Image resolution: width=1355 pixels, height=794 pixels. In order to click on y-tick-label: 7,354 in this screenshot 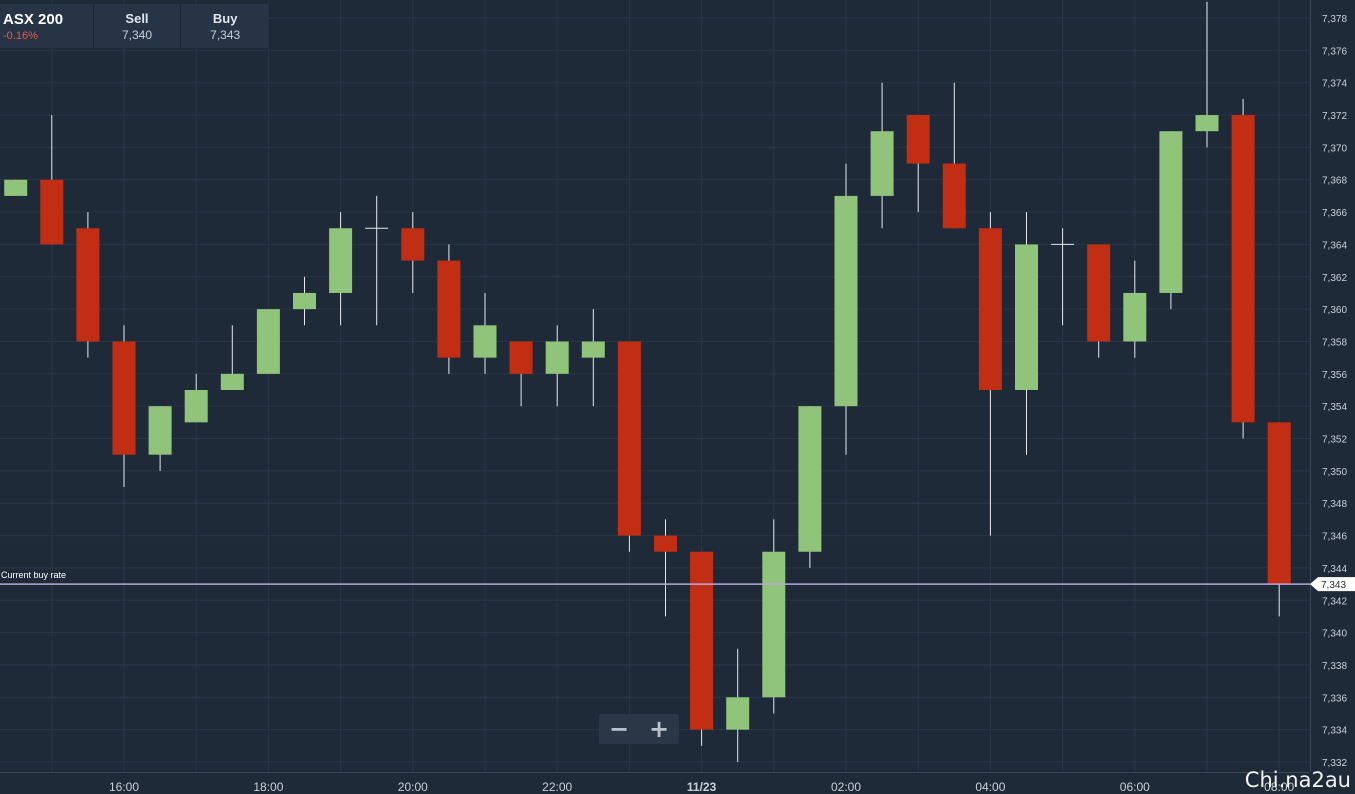, I will do `click(1334, 407)`.